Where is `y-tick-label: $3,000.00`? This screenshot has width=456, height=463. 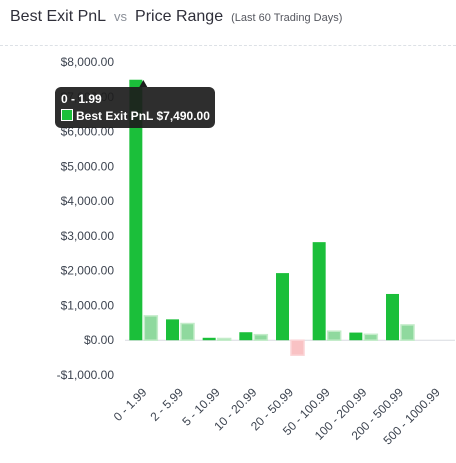
y-tick-label: $3,000.00 is located at coordinates (88, 236).